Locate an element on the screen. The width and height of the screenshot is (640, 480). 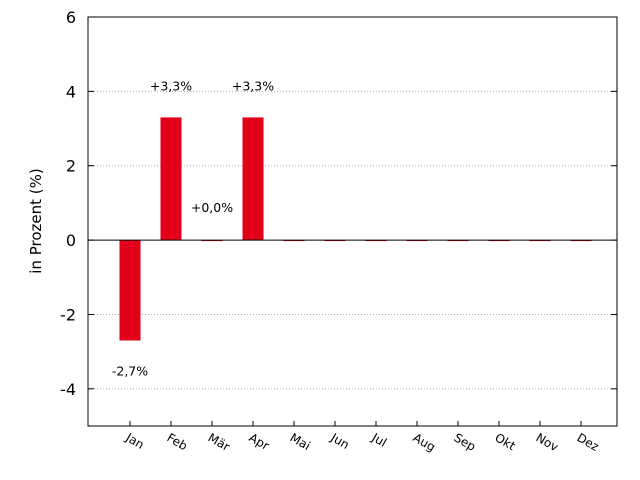
bar-apr is located at coordinates (253, 179).